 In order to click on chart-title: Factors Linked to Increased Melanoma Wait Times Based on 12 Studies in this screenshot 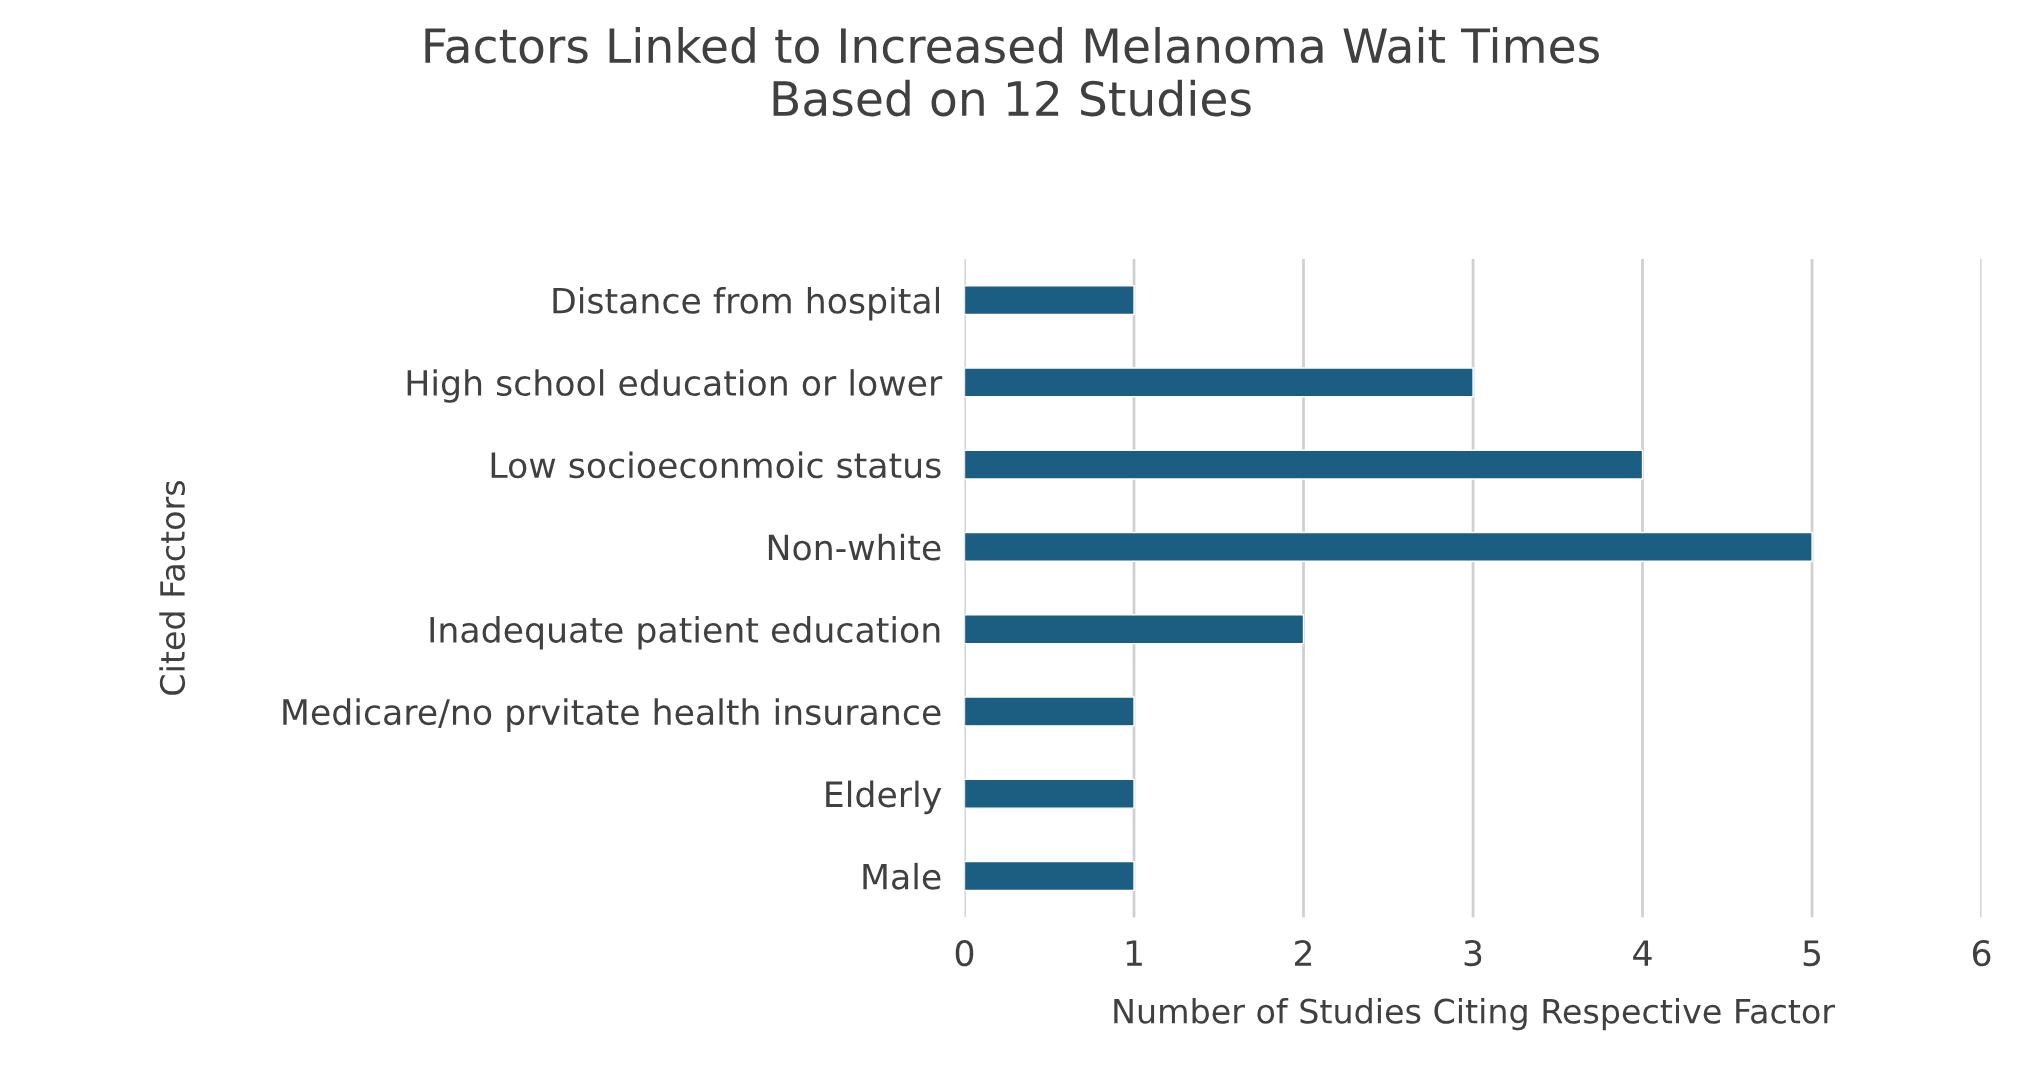, I will do `click(1012, 71)`.